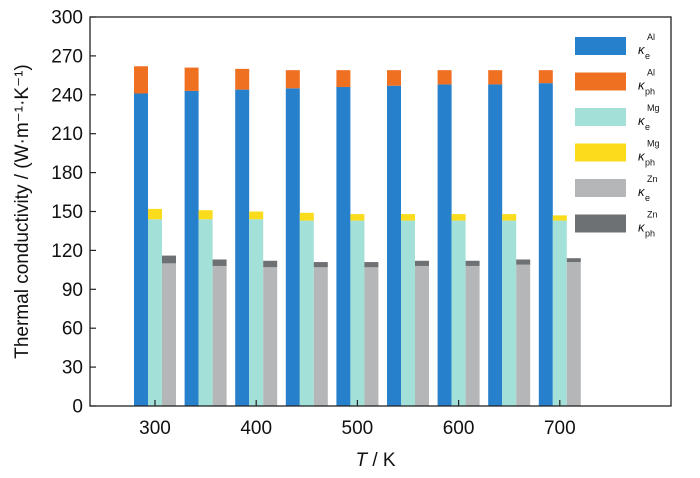 The height and width of the screenshot is (478, 700). Describe the element at coordinates (642, 120) in the screenshot. I see `legend-label-mg-e: κ` at that location.